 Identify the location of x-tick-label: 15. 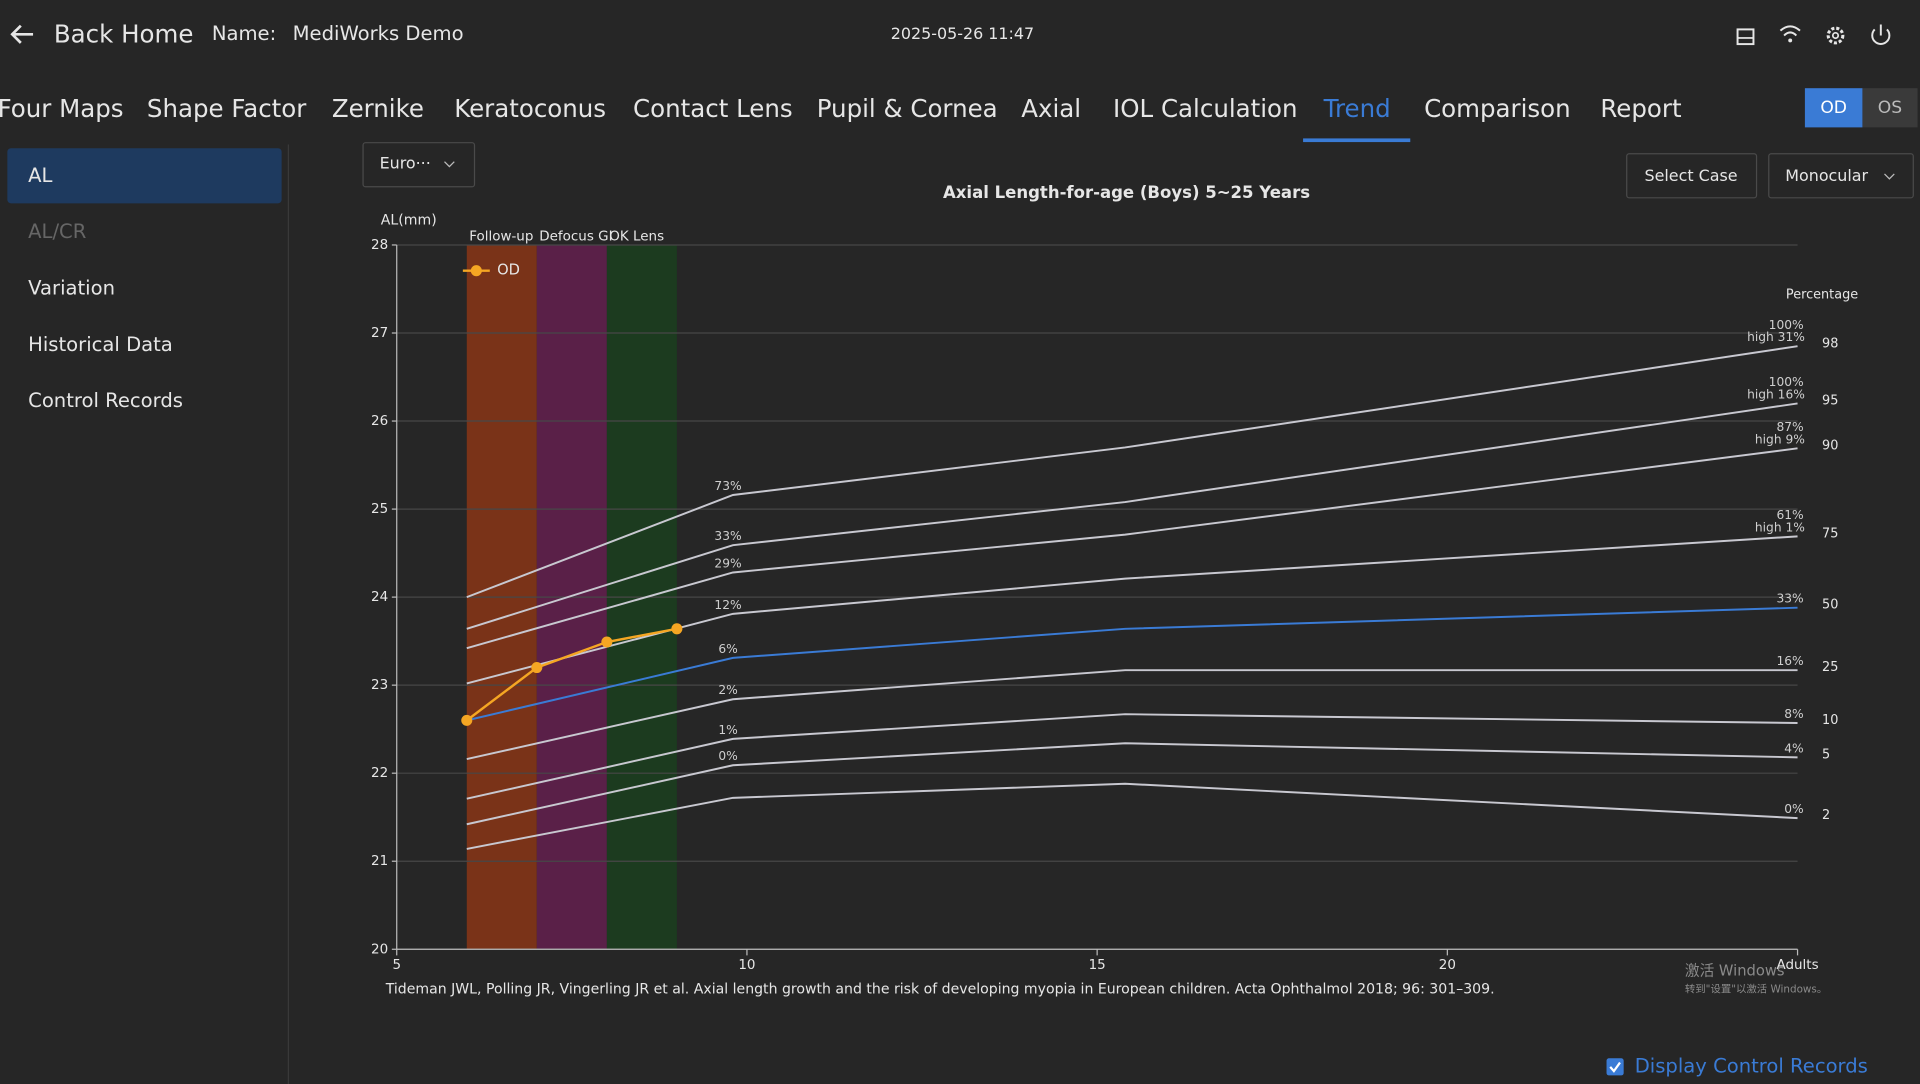
(1097, 965).